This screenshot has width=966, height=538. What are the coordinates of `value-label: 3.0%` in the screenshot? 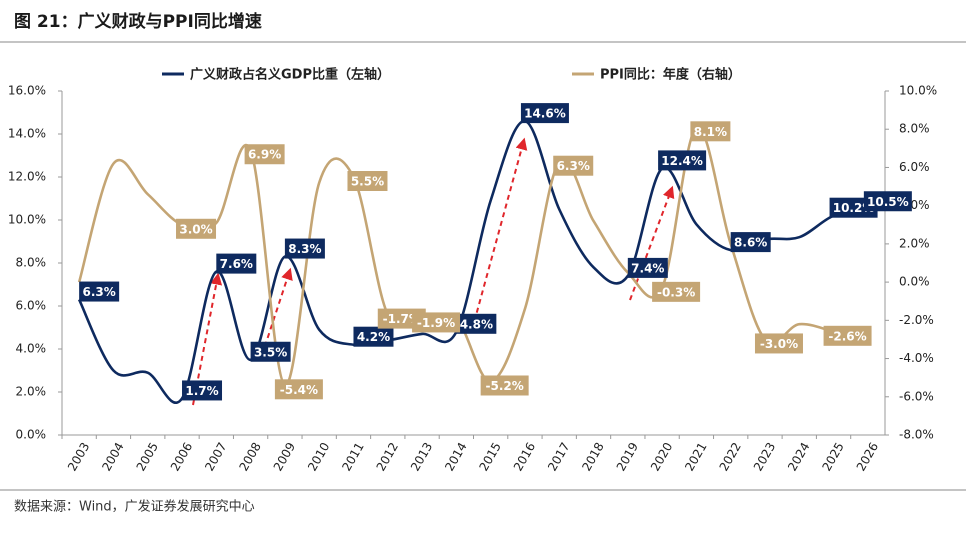 It's located at (195, 229).